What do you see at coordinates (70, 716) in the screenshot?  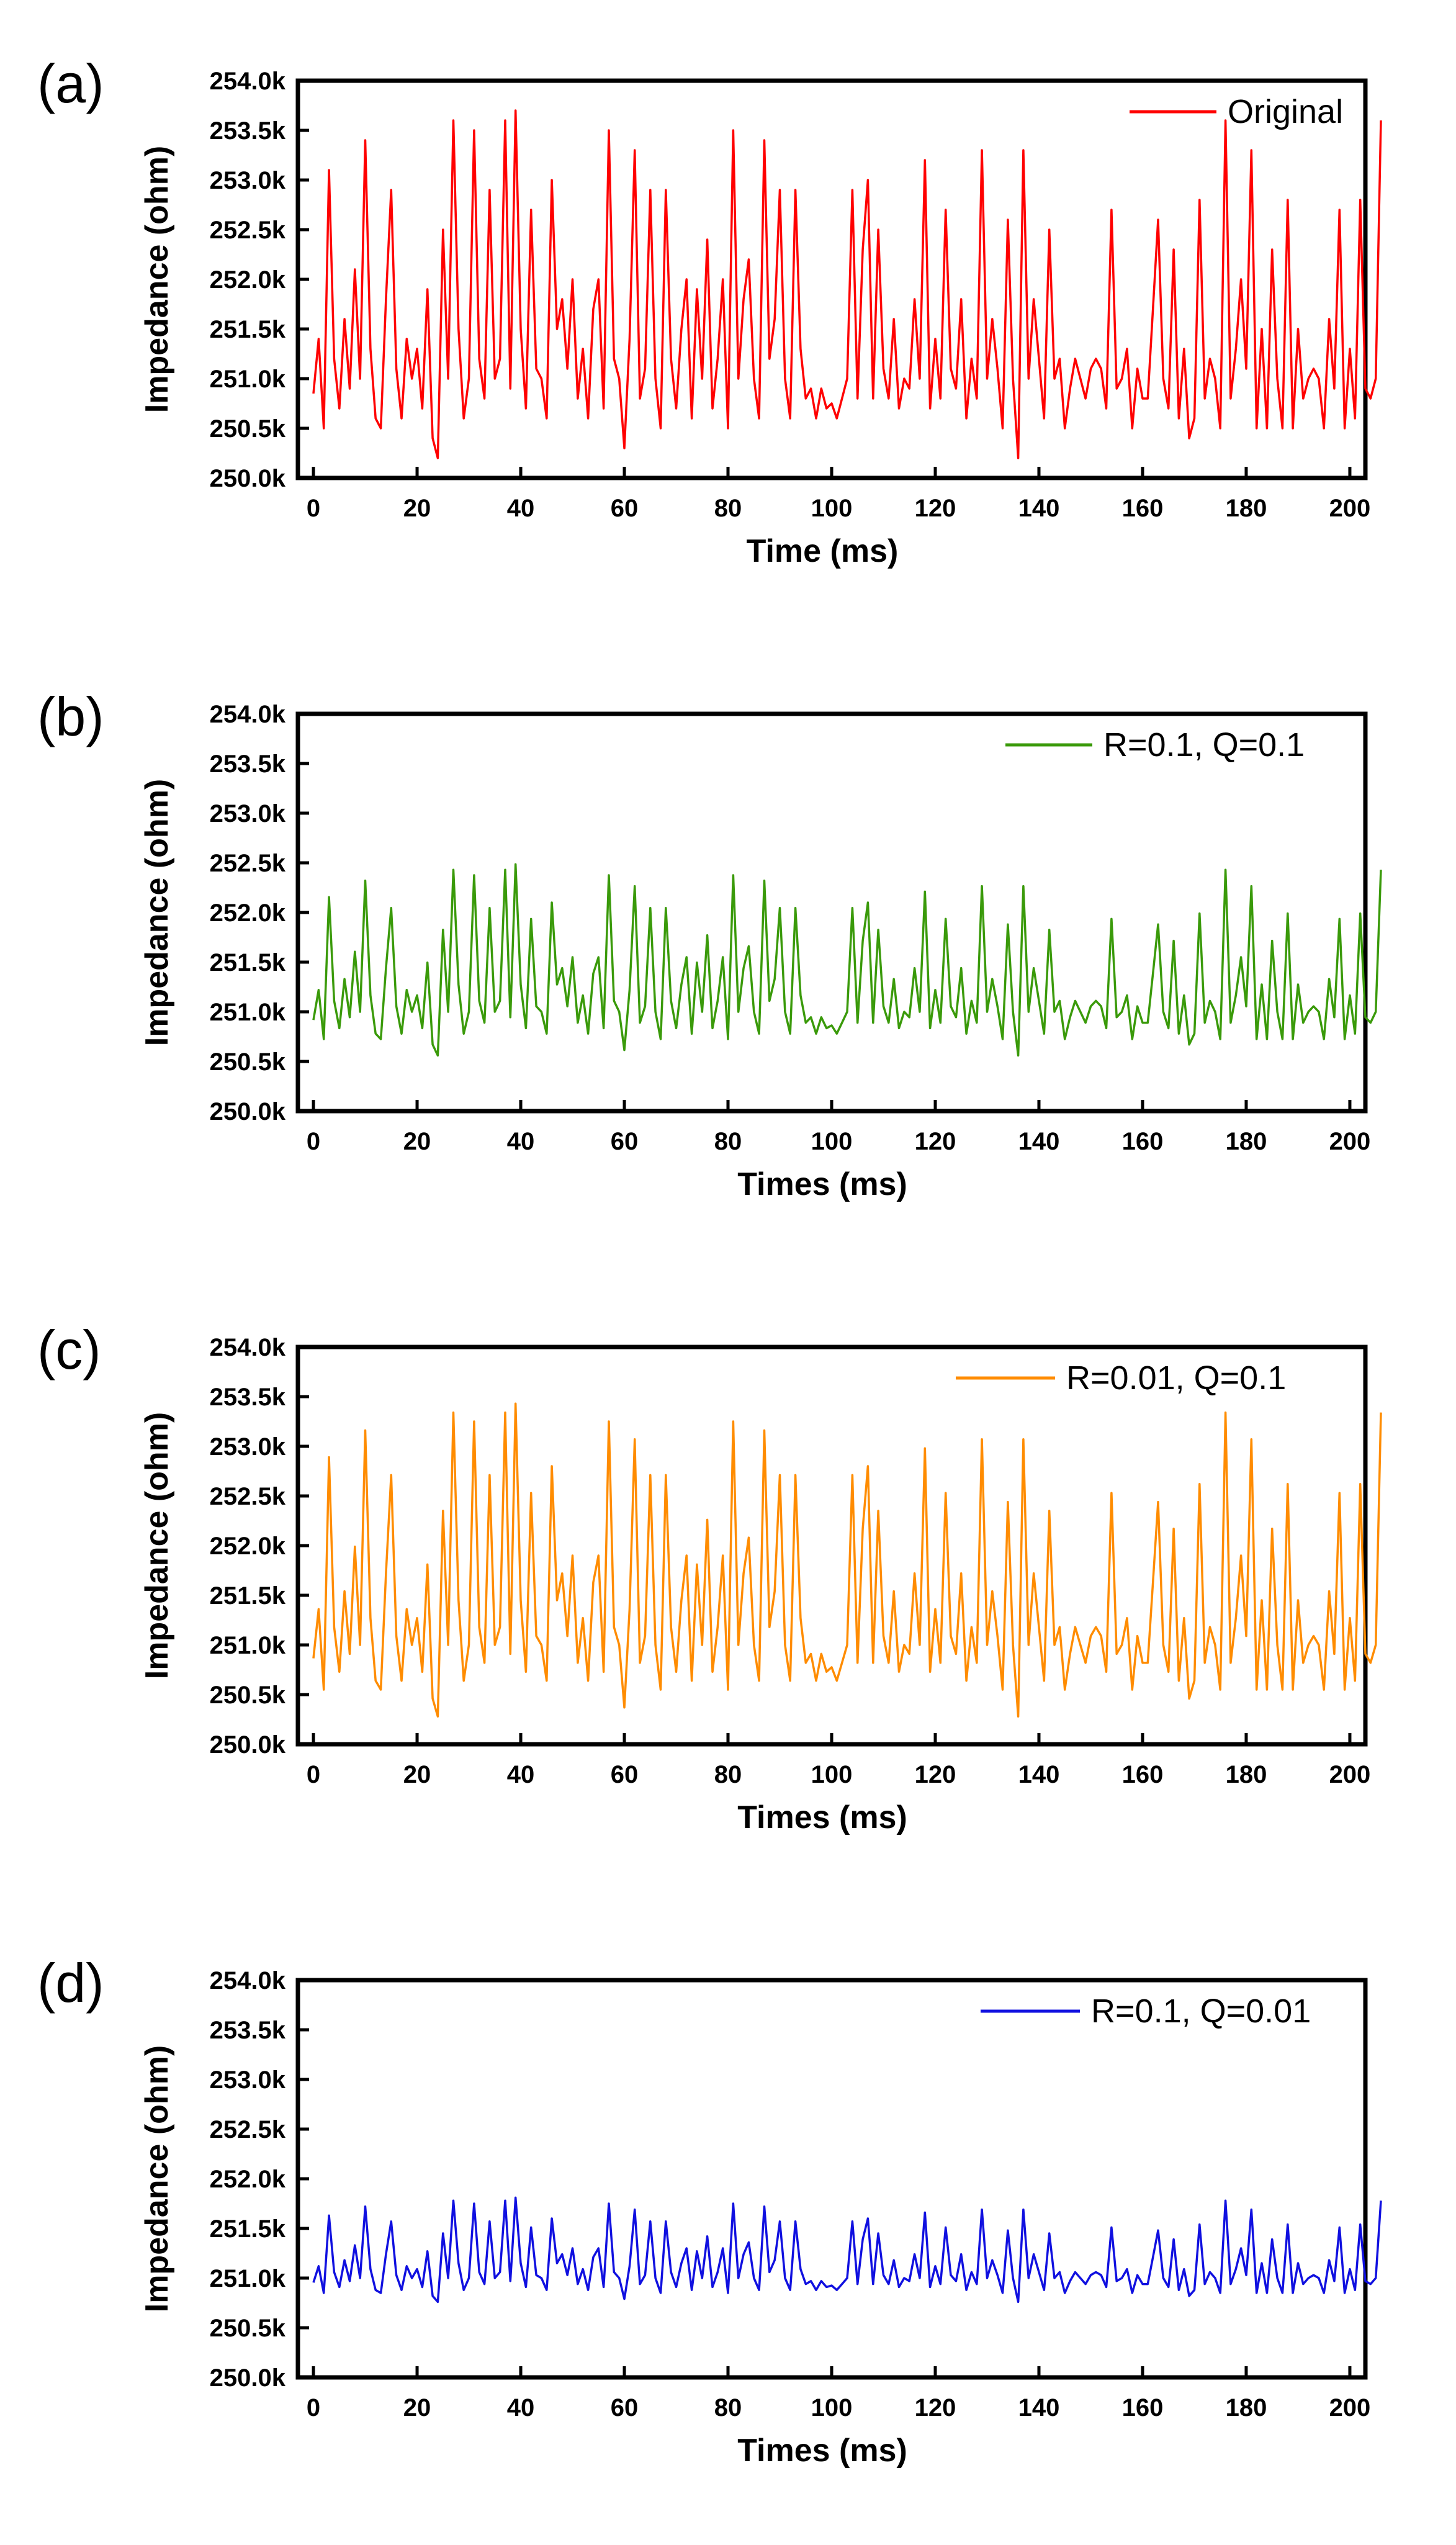 I see `panel-b-label: (b)` at bounding box center [70, 716].